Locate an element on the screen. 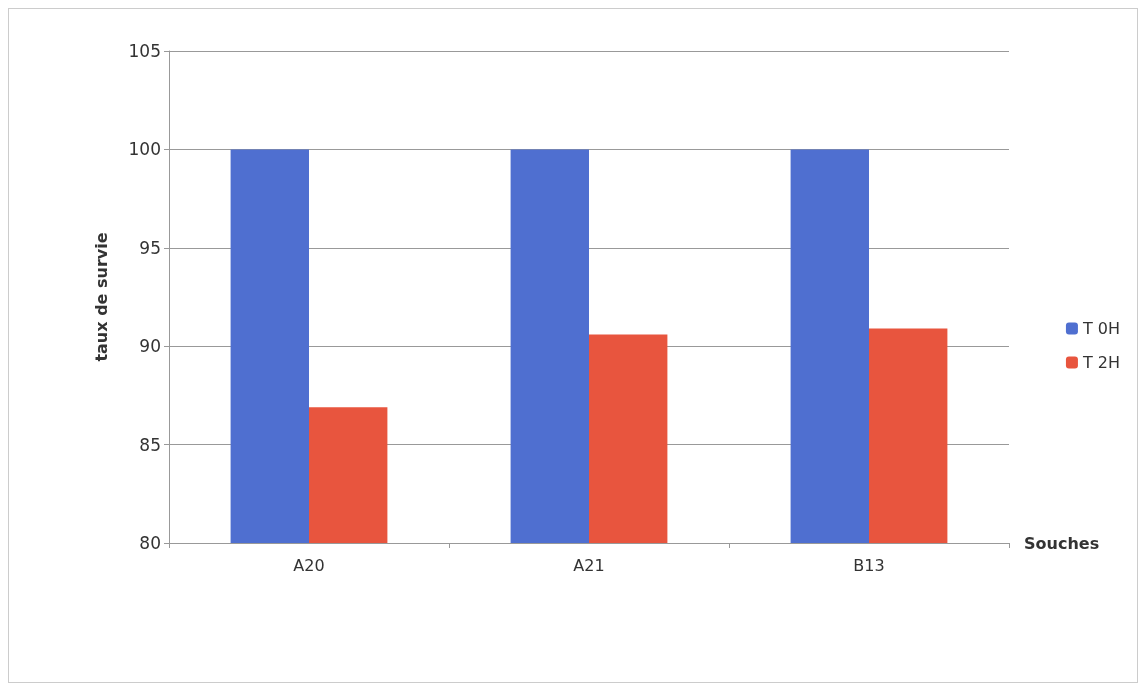 The height and width of the screenshot is (691, 1146). y-tick-label: 100 is located at coordinates (144, 149).